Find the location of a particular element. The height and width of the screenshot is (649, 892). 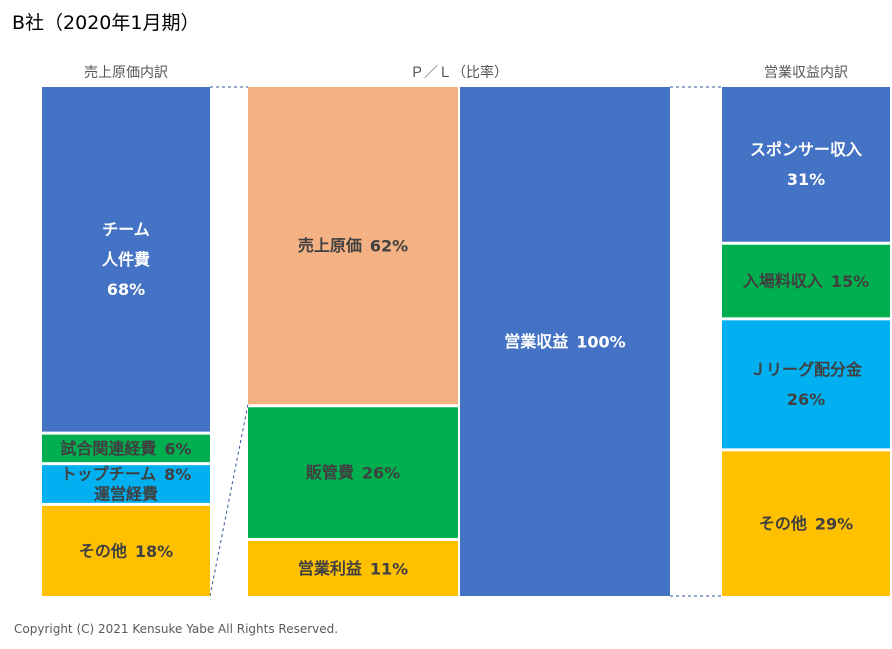

pl_cost-segment-0-label: 売上原価 62% is located at coordinates (353, 245).